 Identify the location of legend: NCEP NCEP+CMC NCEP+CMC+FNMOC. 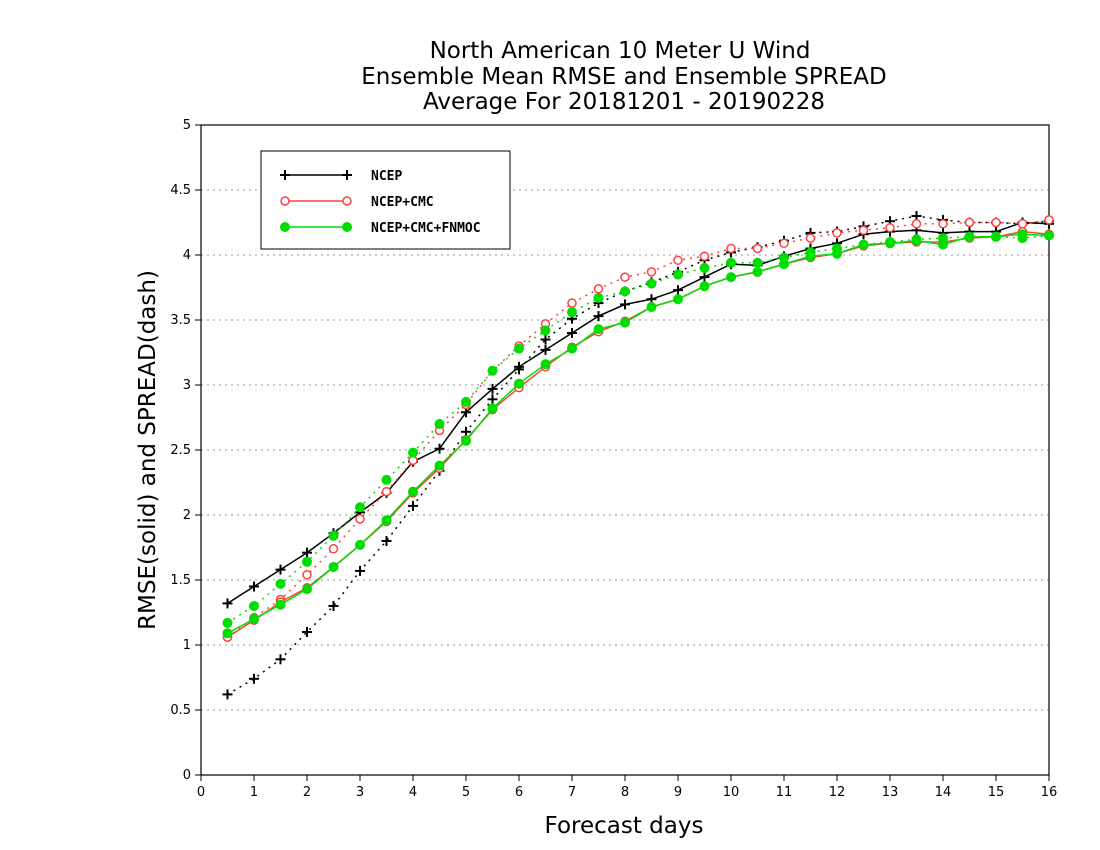
(385, 200).